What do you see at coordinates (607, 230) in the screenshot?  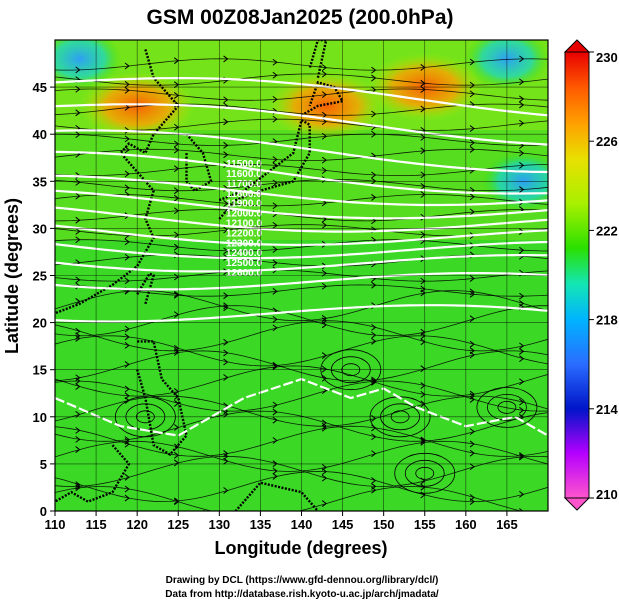 I see `colorbar-tick-label: 222` at bounding box center [607, 230].